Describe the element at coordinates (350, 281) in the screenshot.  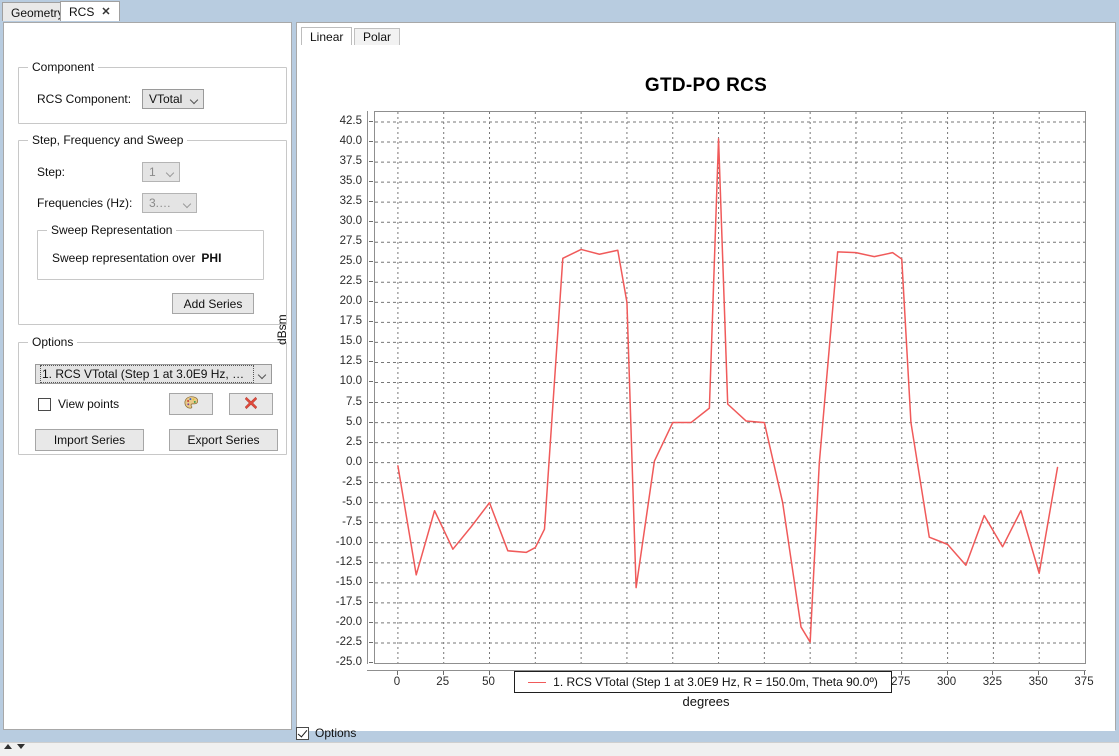
I see `y-axis-tick-label: 22.5` at that location.